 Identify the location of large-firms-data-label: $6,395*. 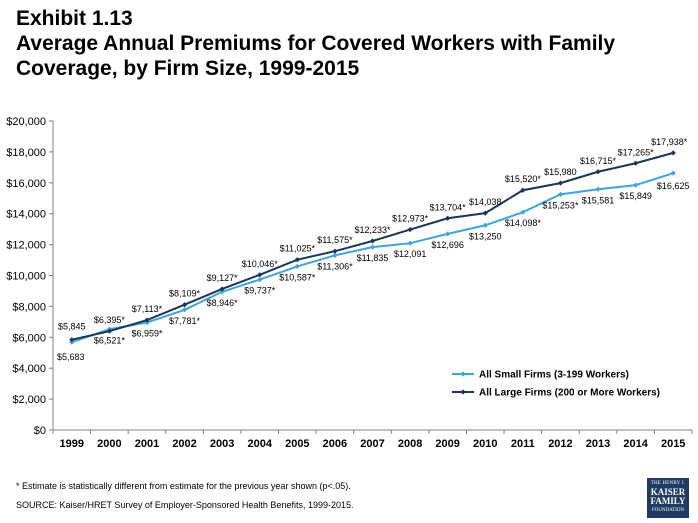
(110, 320).